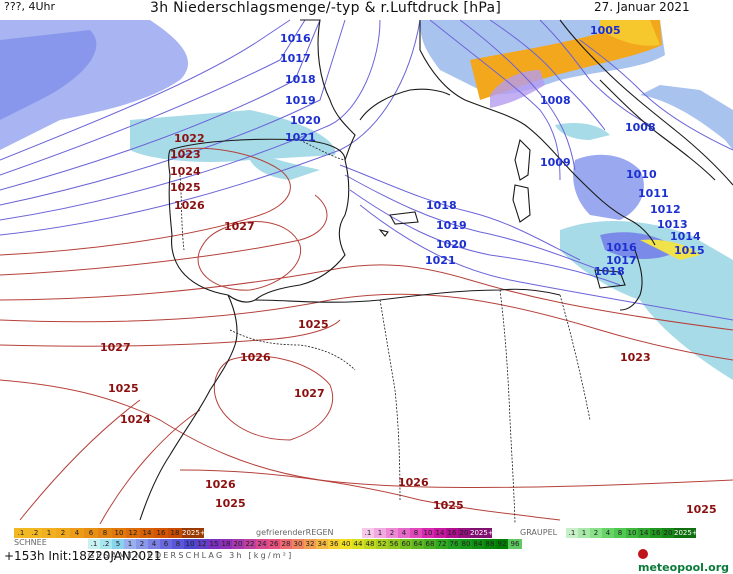  I want to click on graupel-title: GRAUPEL, so click(539, 532).